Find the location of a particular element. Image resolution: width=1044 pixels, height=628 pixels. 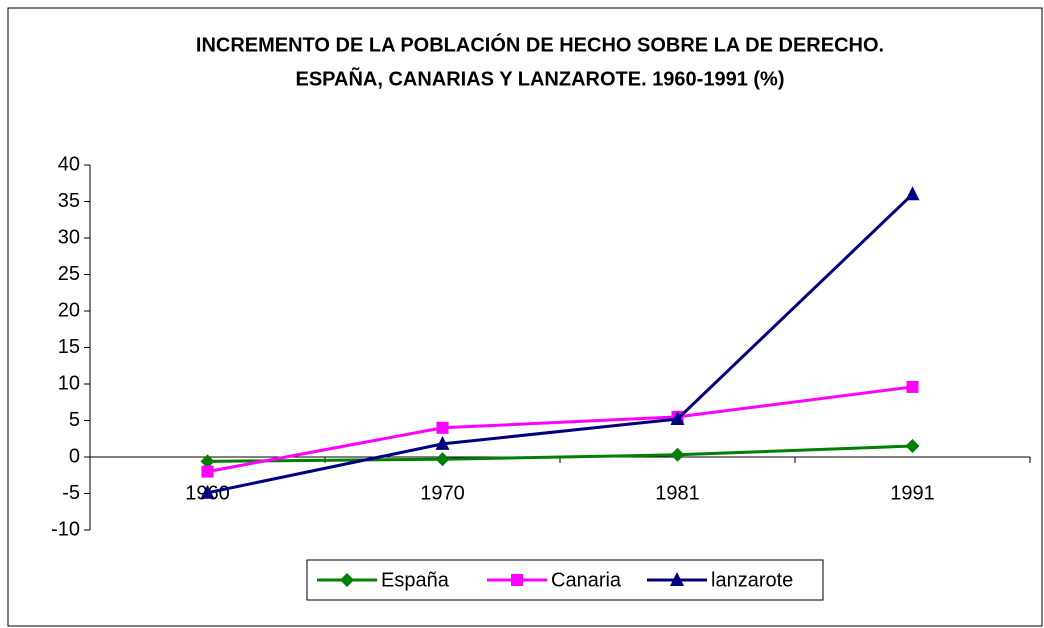

legend-box is located at coordinates (565, 580).